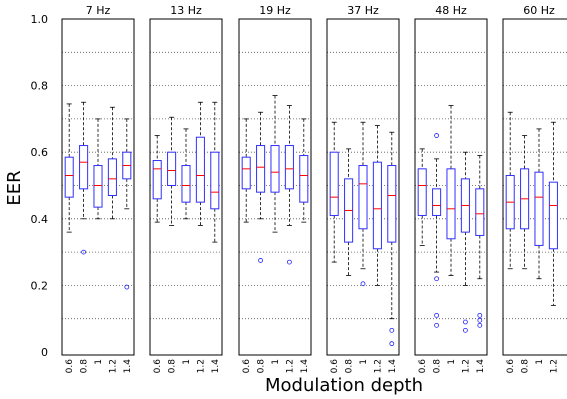 Image resolution: width=567 pixels, height=399 pixels. What do you see at coordinates (186, 10) in the screenshot?
I see `panel-title: 13 Hz` at bounding box center [186, 10].